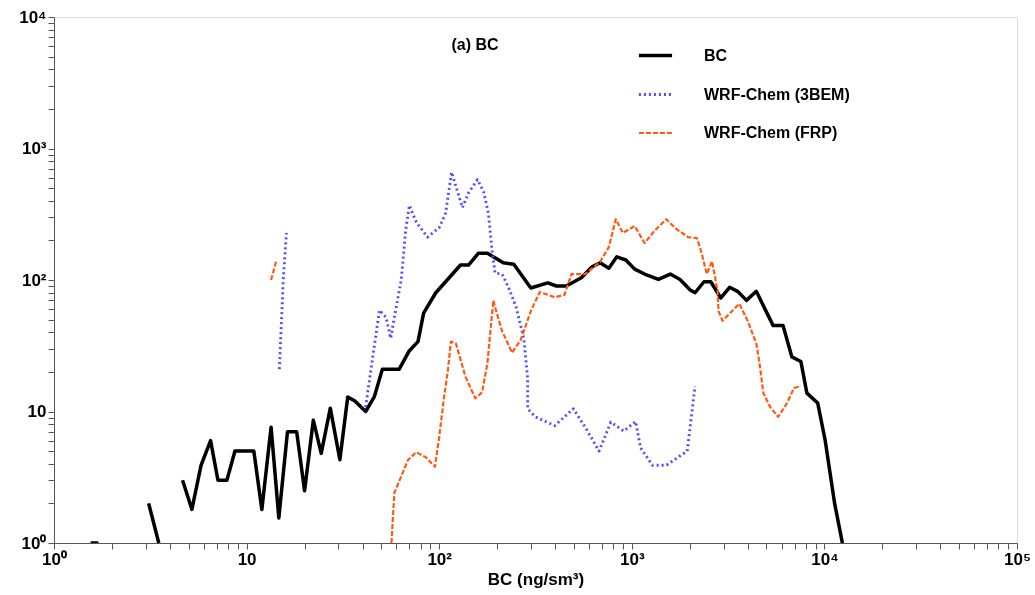 This screenshot has height=595, width=1035. I want to click on legend-label: WRF-Chem (3BEM), so click(777, 94).